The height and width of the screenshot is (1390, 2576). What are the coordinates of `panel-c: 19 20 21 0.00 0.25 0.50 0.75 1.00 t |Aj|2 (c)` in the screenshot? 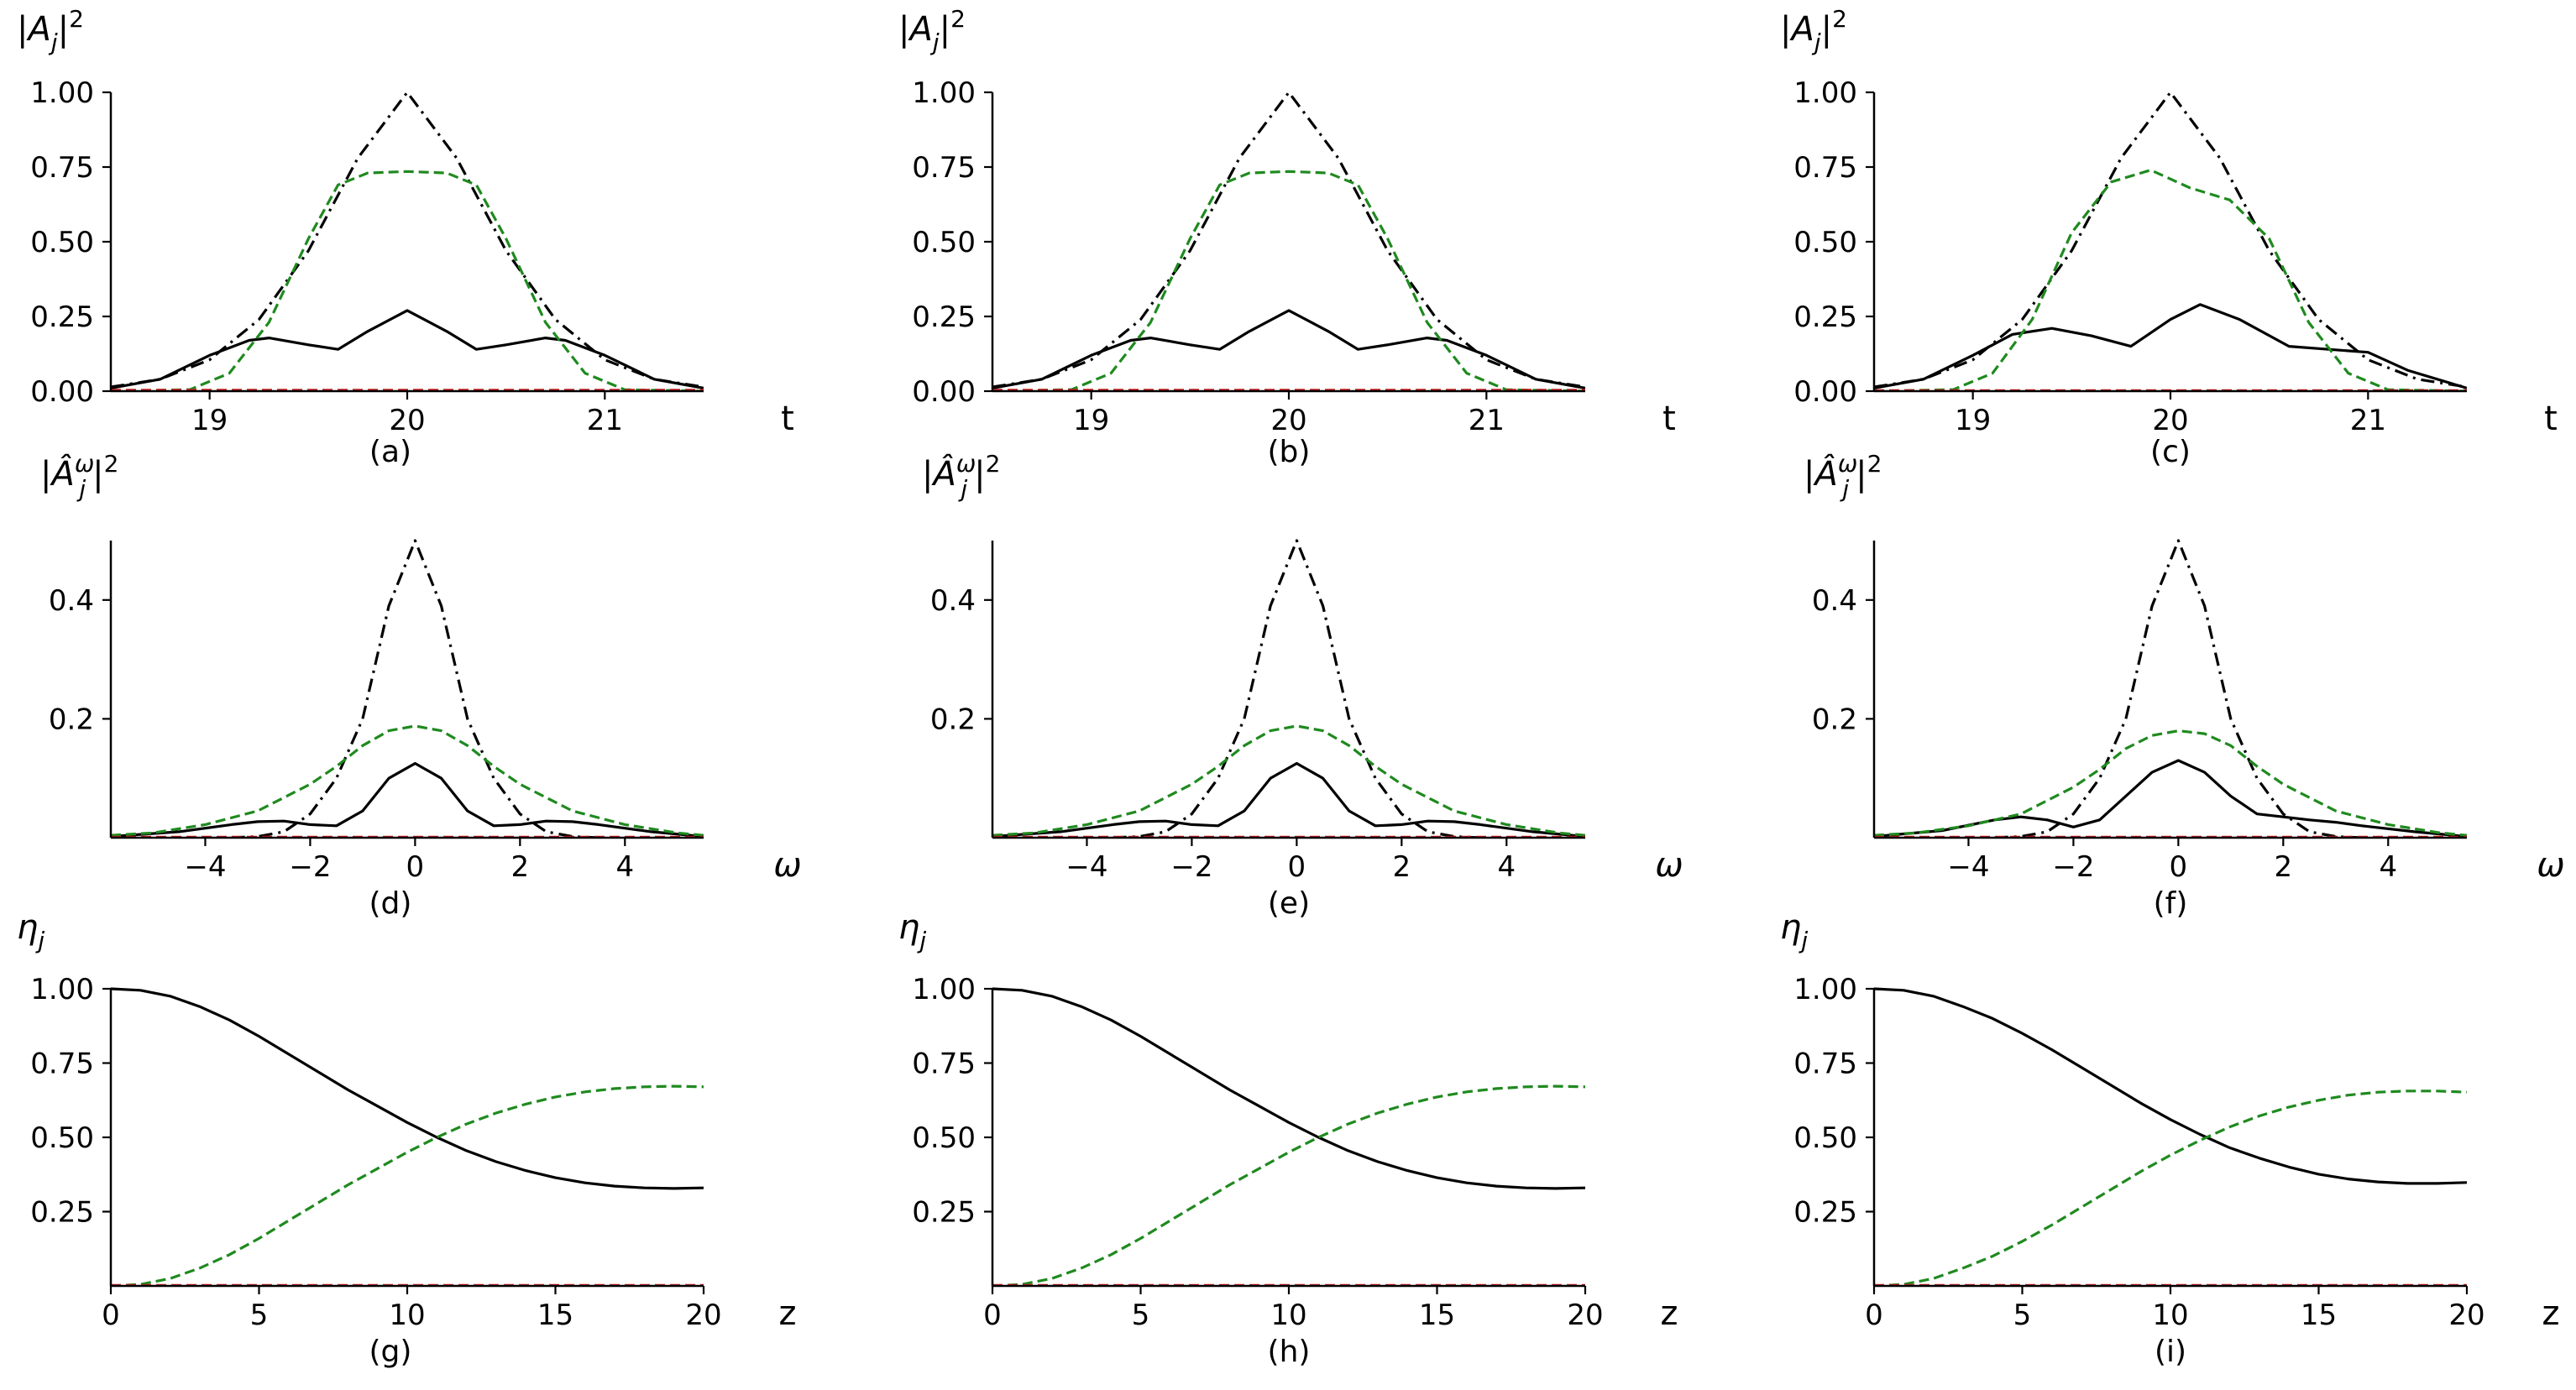 It's located at (2169, 237).